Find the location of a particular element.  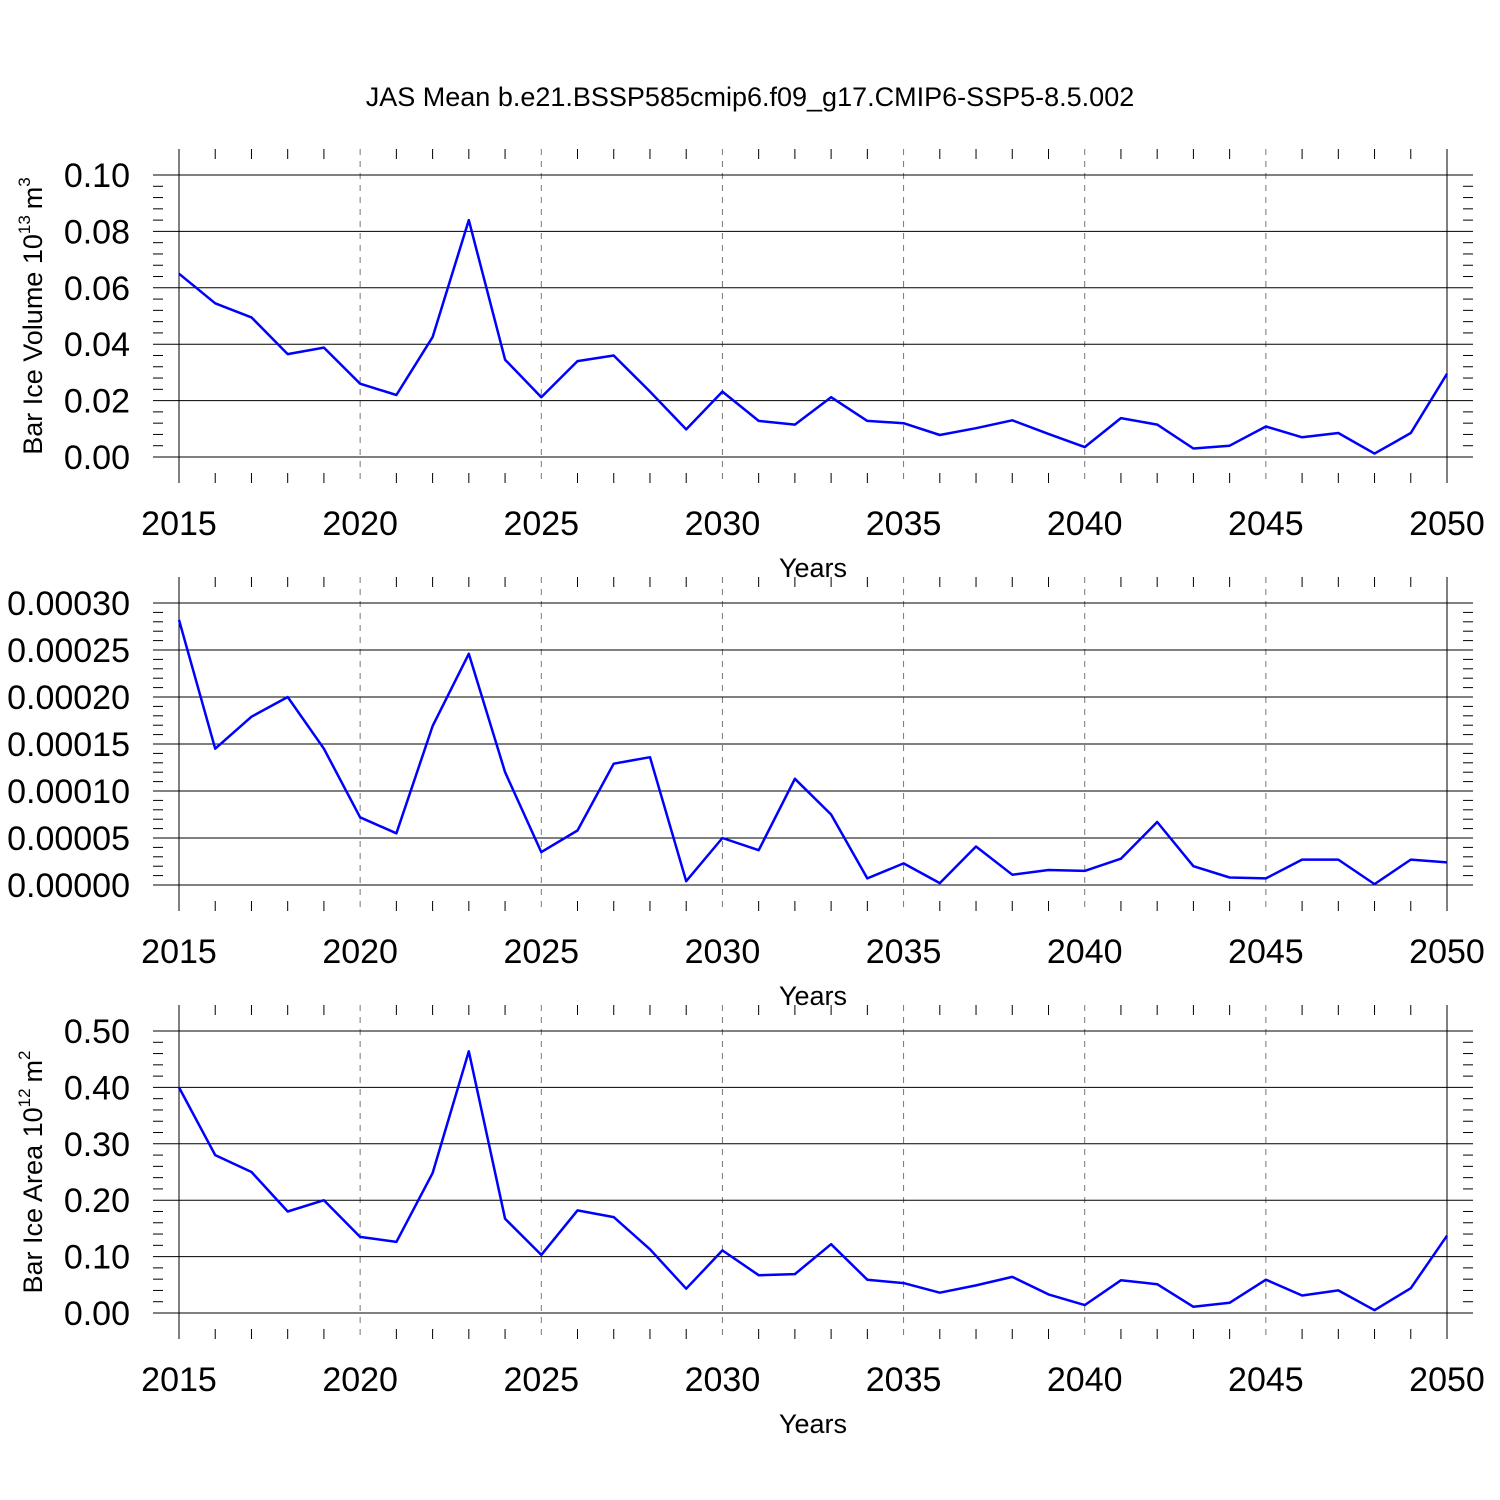

y-tick-label: 0.40 is located at coordinates (97, 1088).